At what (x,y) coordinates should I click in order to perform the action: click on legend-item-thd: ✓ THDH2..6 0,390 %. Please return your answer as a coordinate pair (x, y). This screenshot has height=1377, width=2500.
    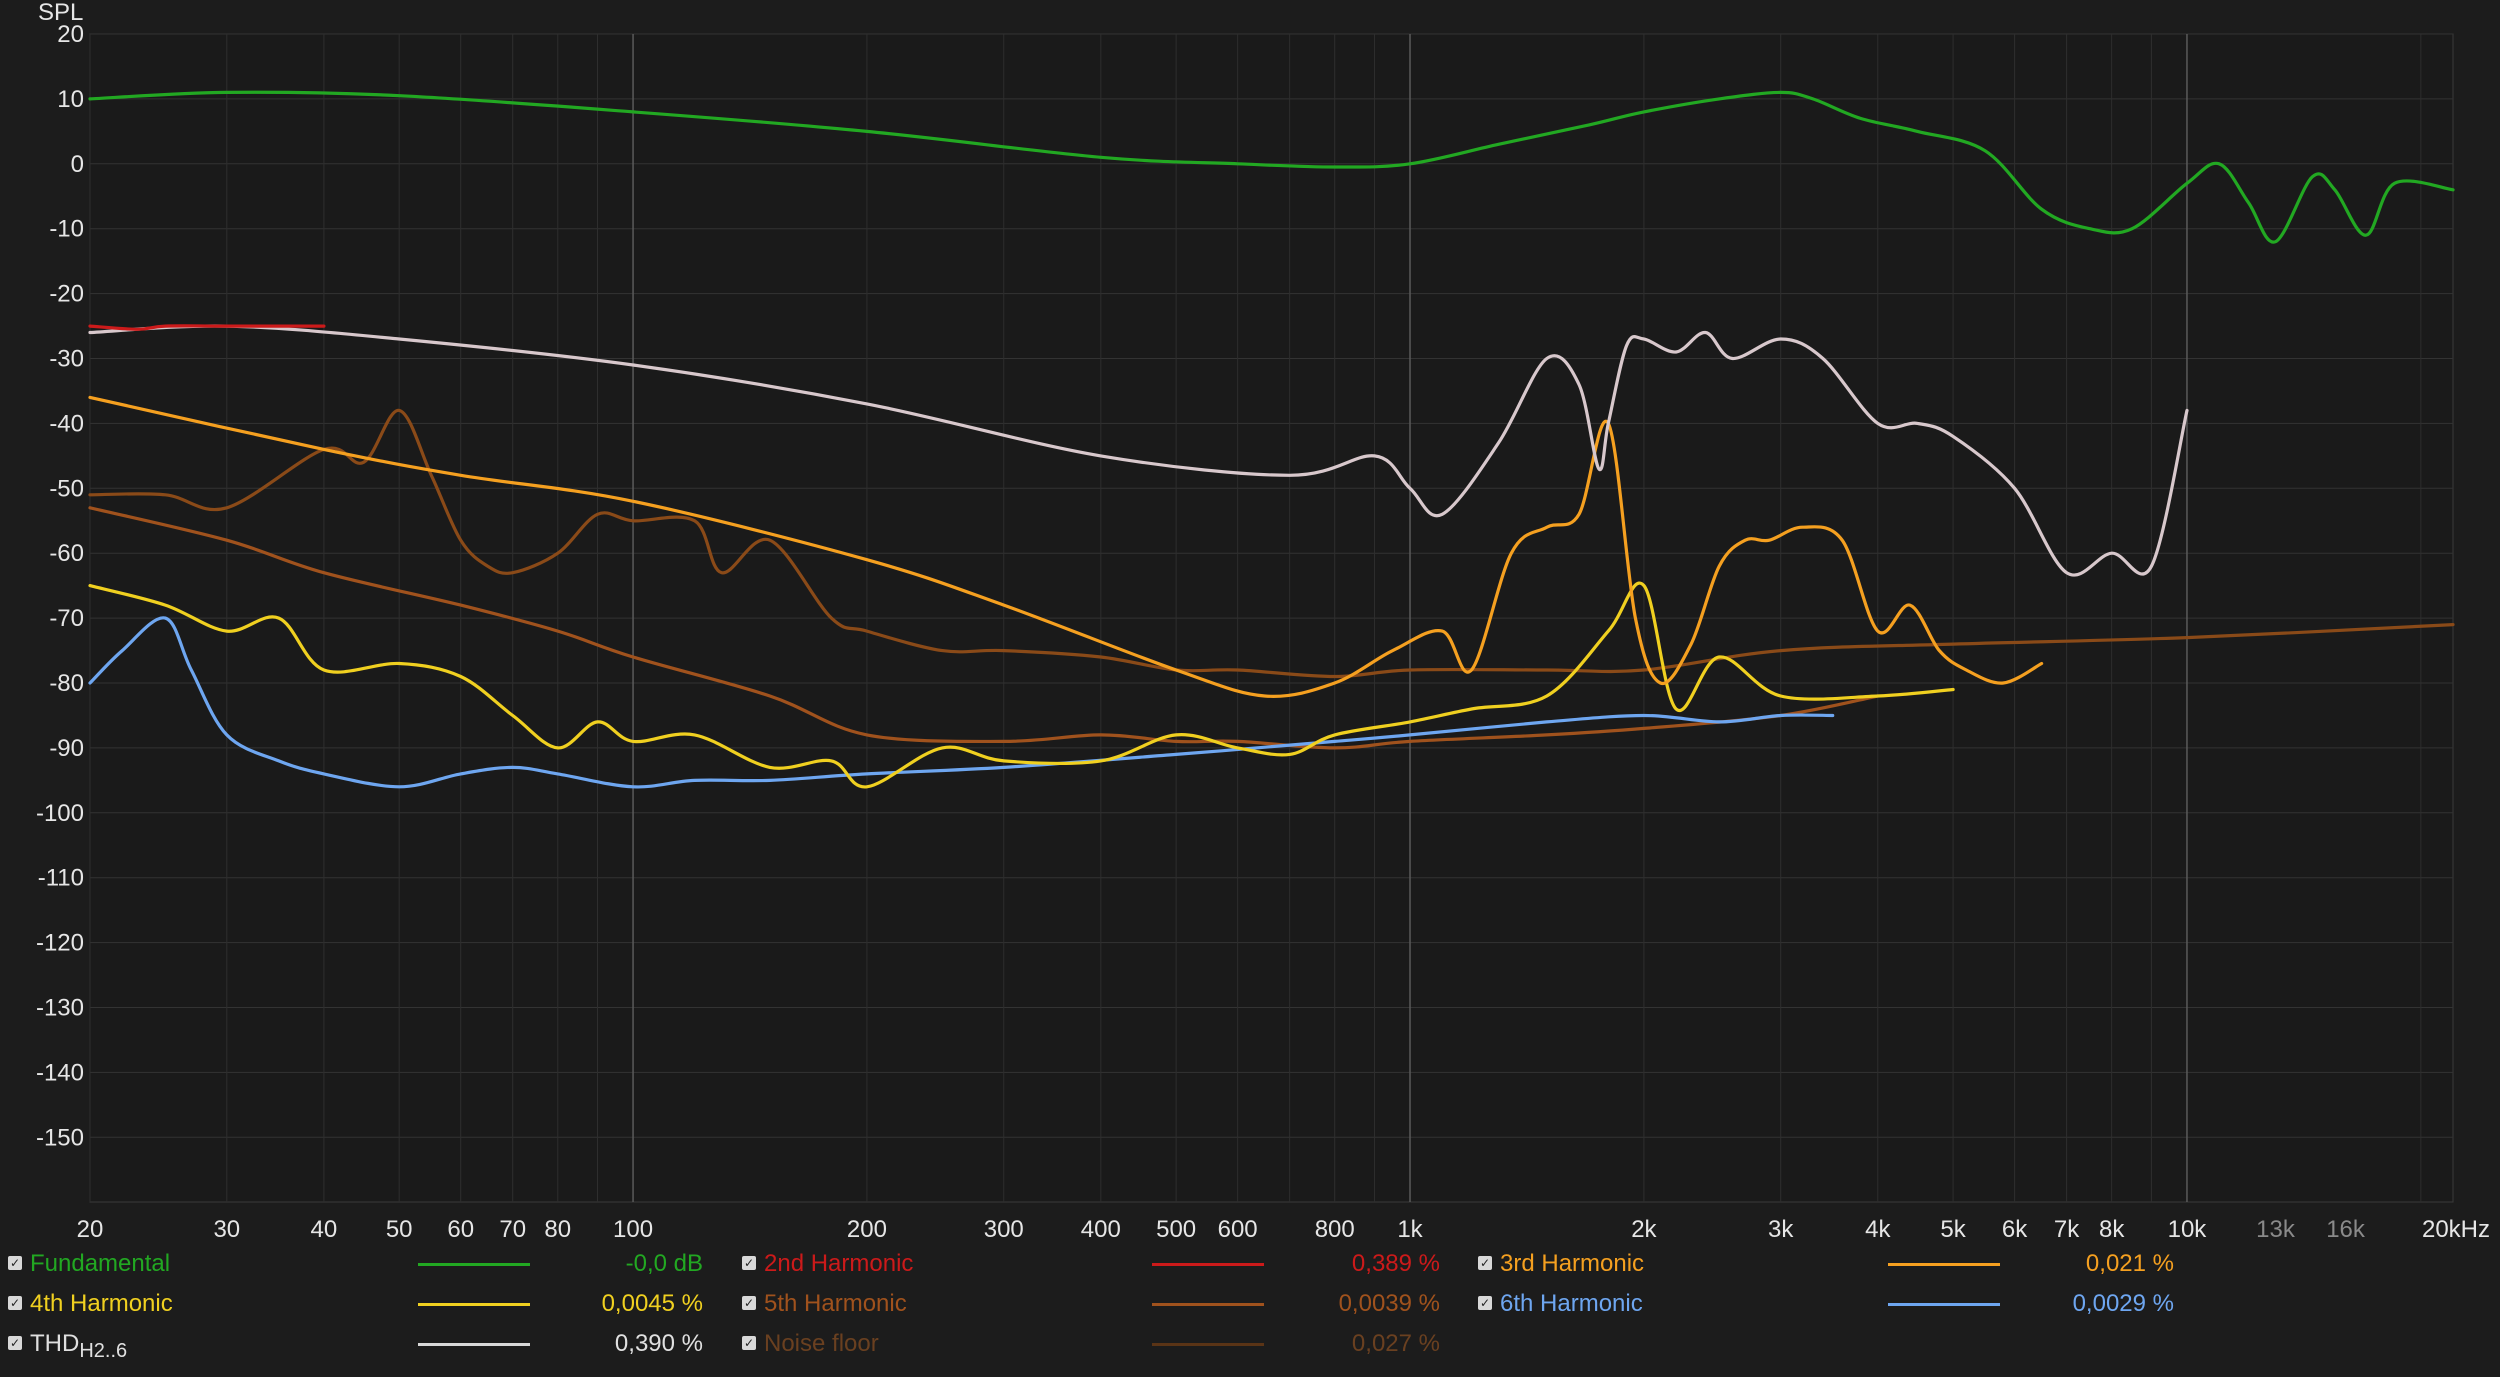
    Looking at the image, I should click on (458, 1346).